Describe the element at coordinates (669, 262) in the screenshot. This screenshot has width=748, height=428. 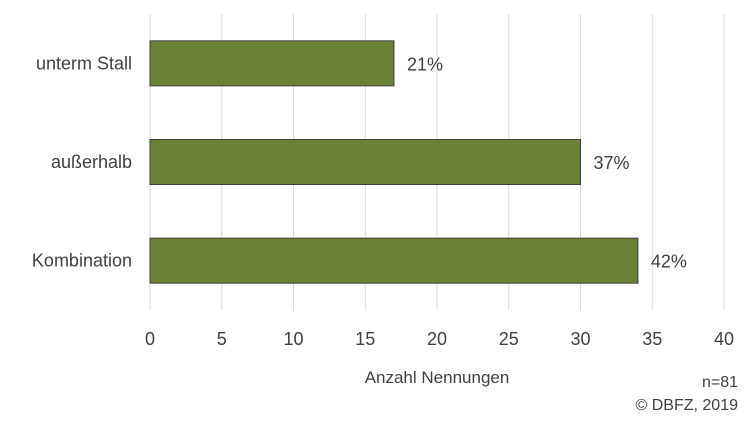
I see `data-label: 42%` at that location.